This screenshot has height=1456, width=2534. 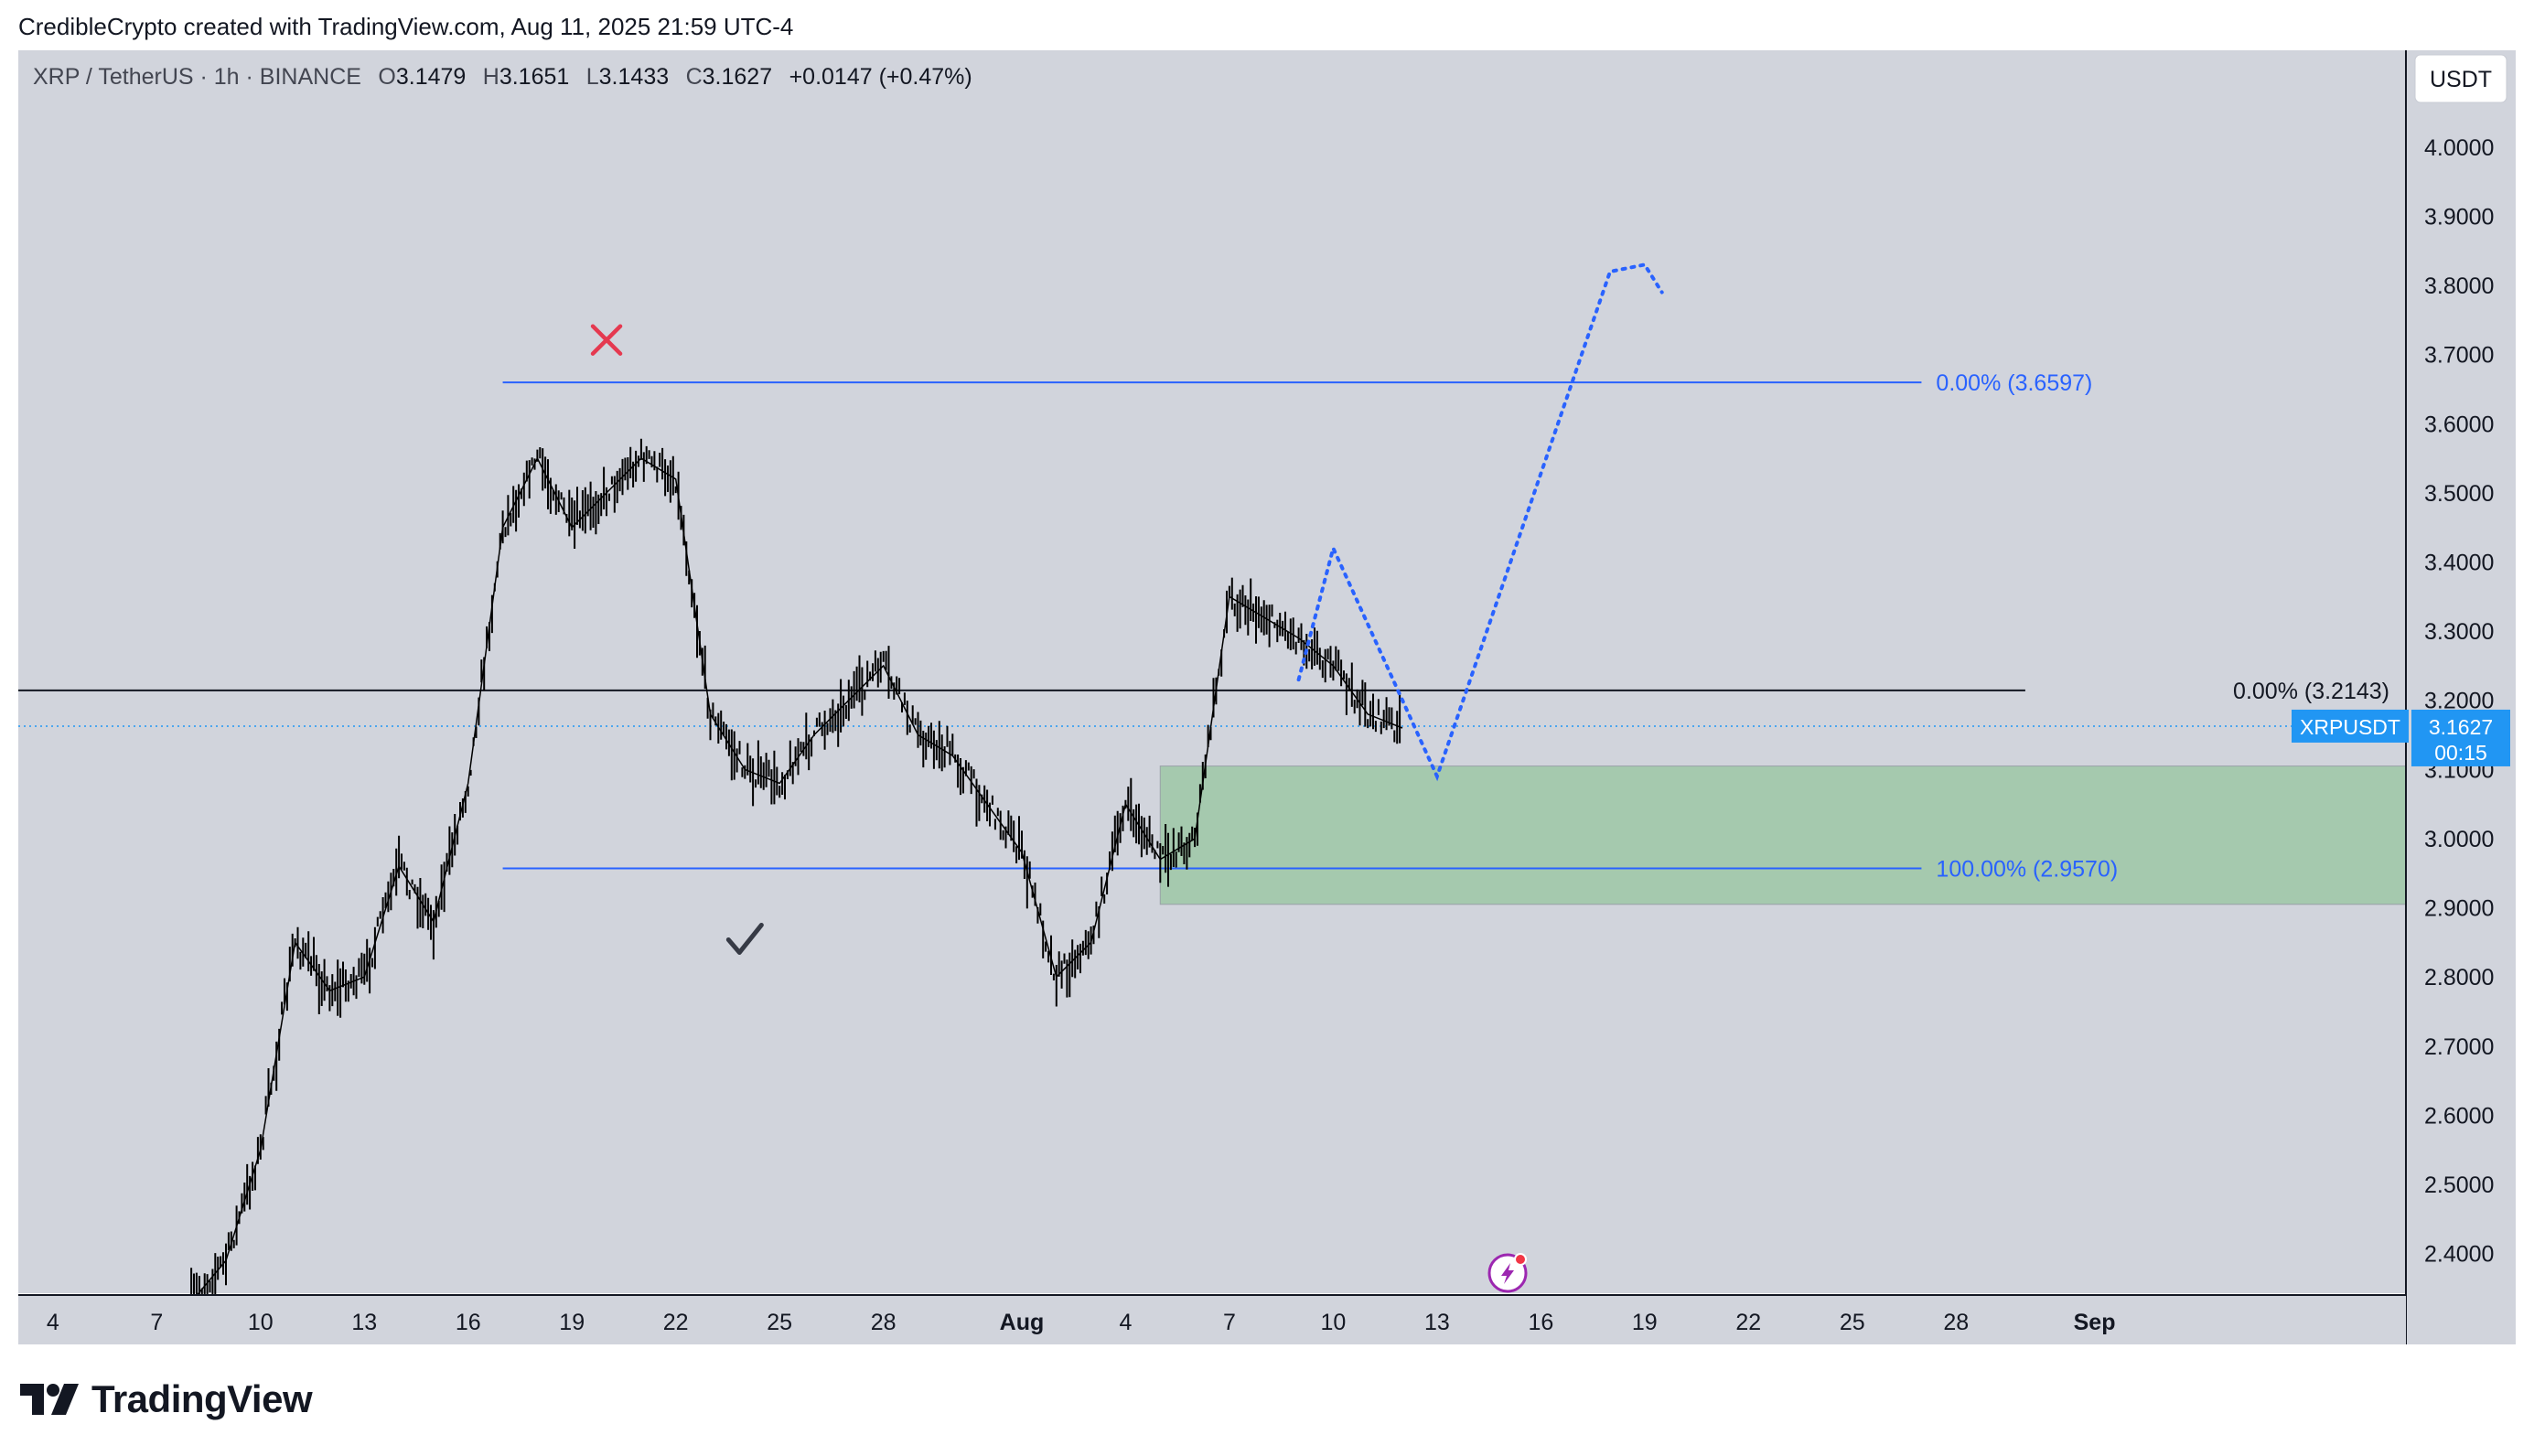 What do you see at coordinates (2459, 148) in the screenshot?
I see `y-tick-label: 4.0000` at bounding box center [2459, 148].